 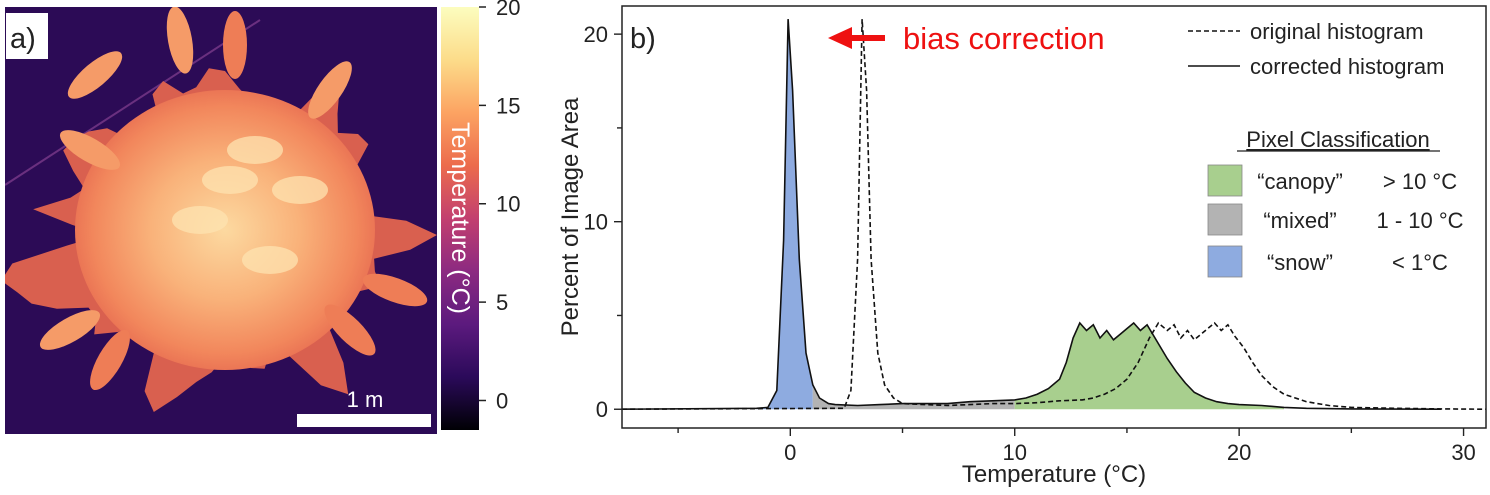 I want to click on x-tick-label: 0, so click(x=790, y=452).